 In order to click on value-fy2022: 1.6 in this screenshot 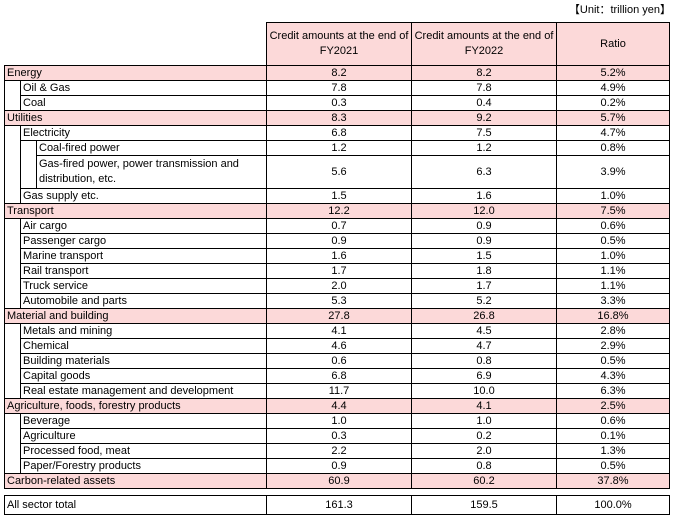, I will do `click(484, 196)`.